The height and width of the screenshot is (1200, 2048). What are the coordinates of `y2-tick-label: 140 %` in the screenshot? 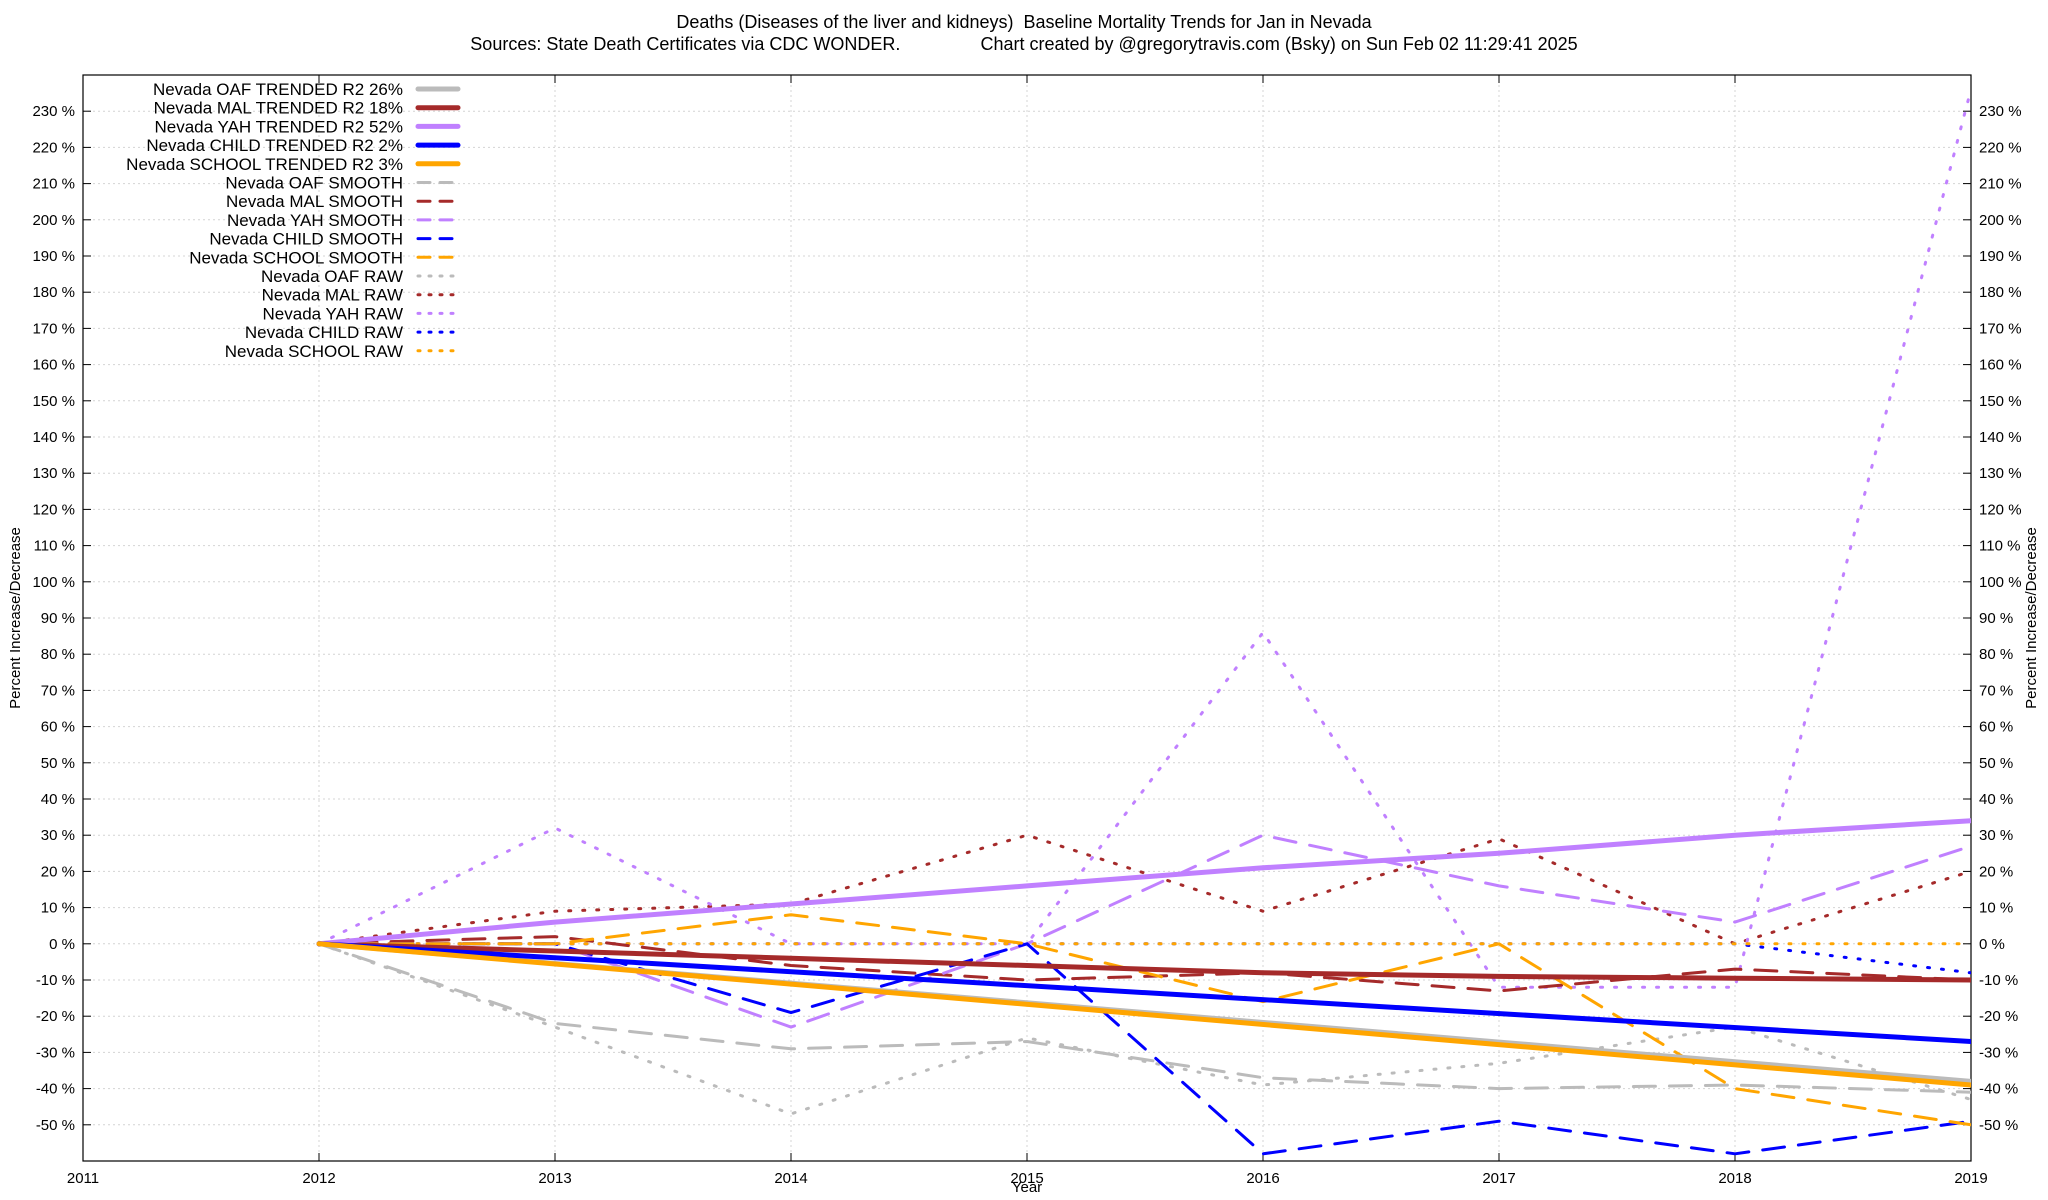 It's located at (2000, 437).